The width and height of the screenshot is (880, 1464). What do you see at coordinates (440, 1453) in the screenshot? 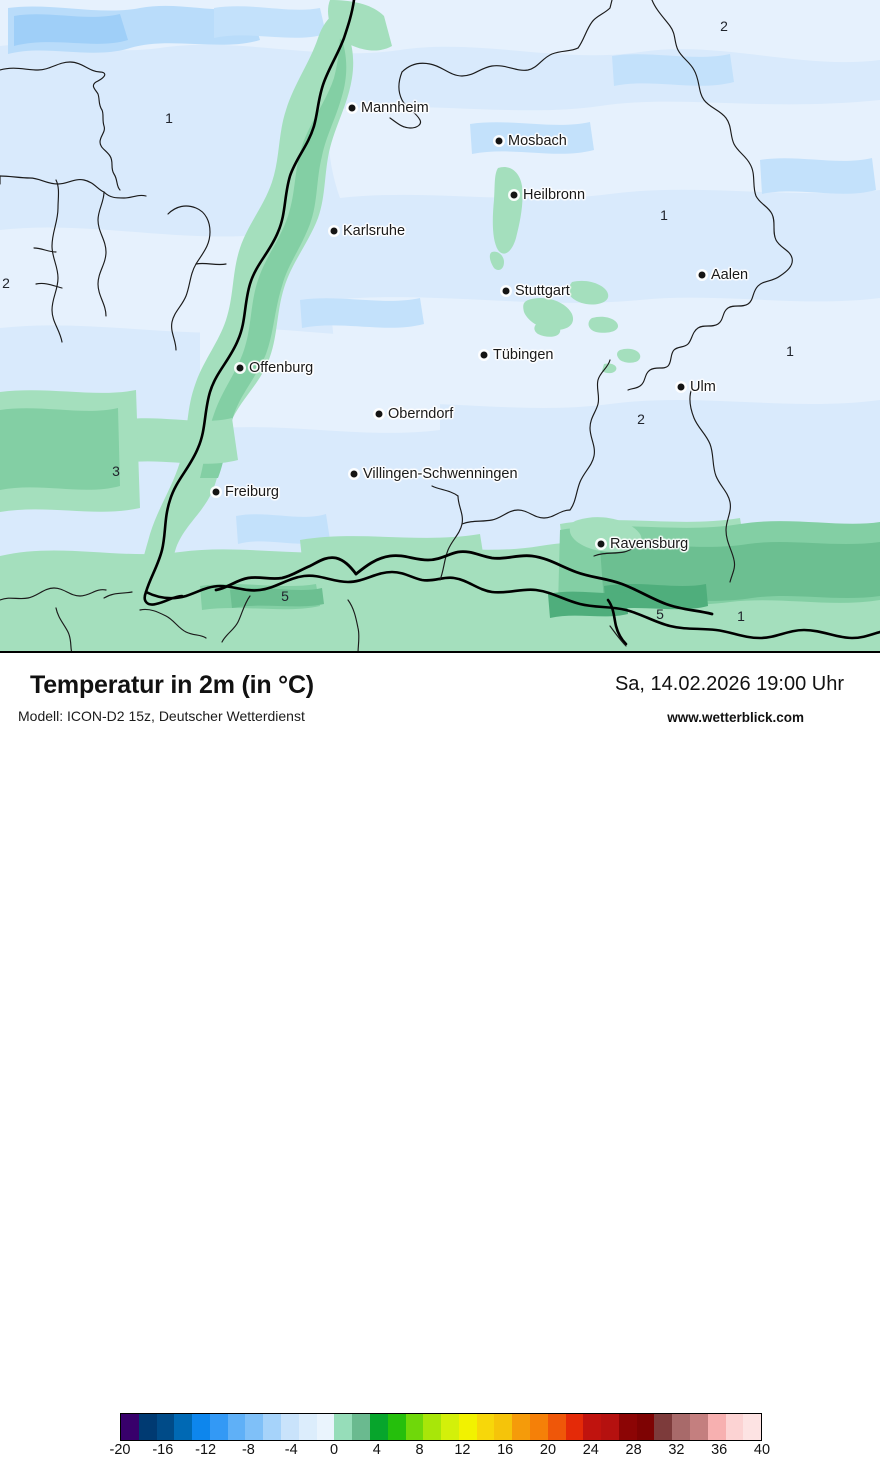
I see `colorbar-ticks: -20 -16 -12 -8 -4 0 4 8 12 16 20 24 28 32 36 40` at bounding box center [440, 1453].